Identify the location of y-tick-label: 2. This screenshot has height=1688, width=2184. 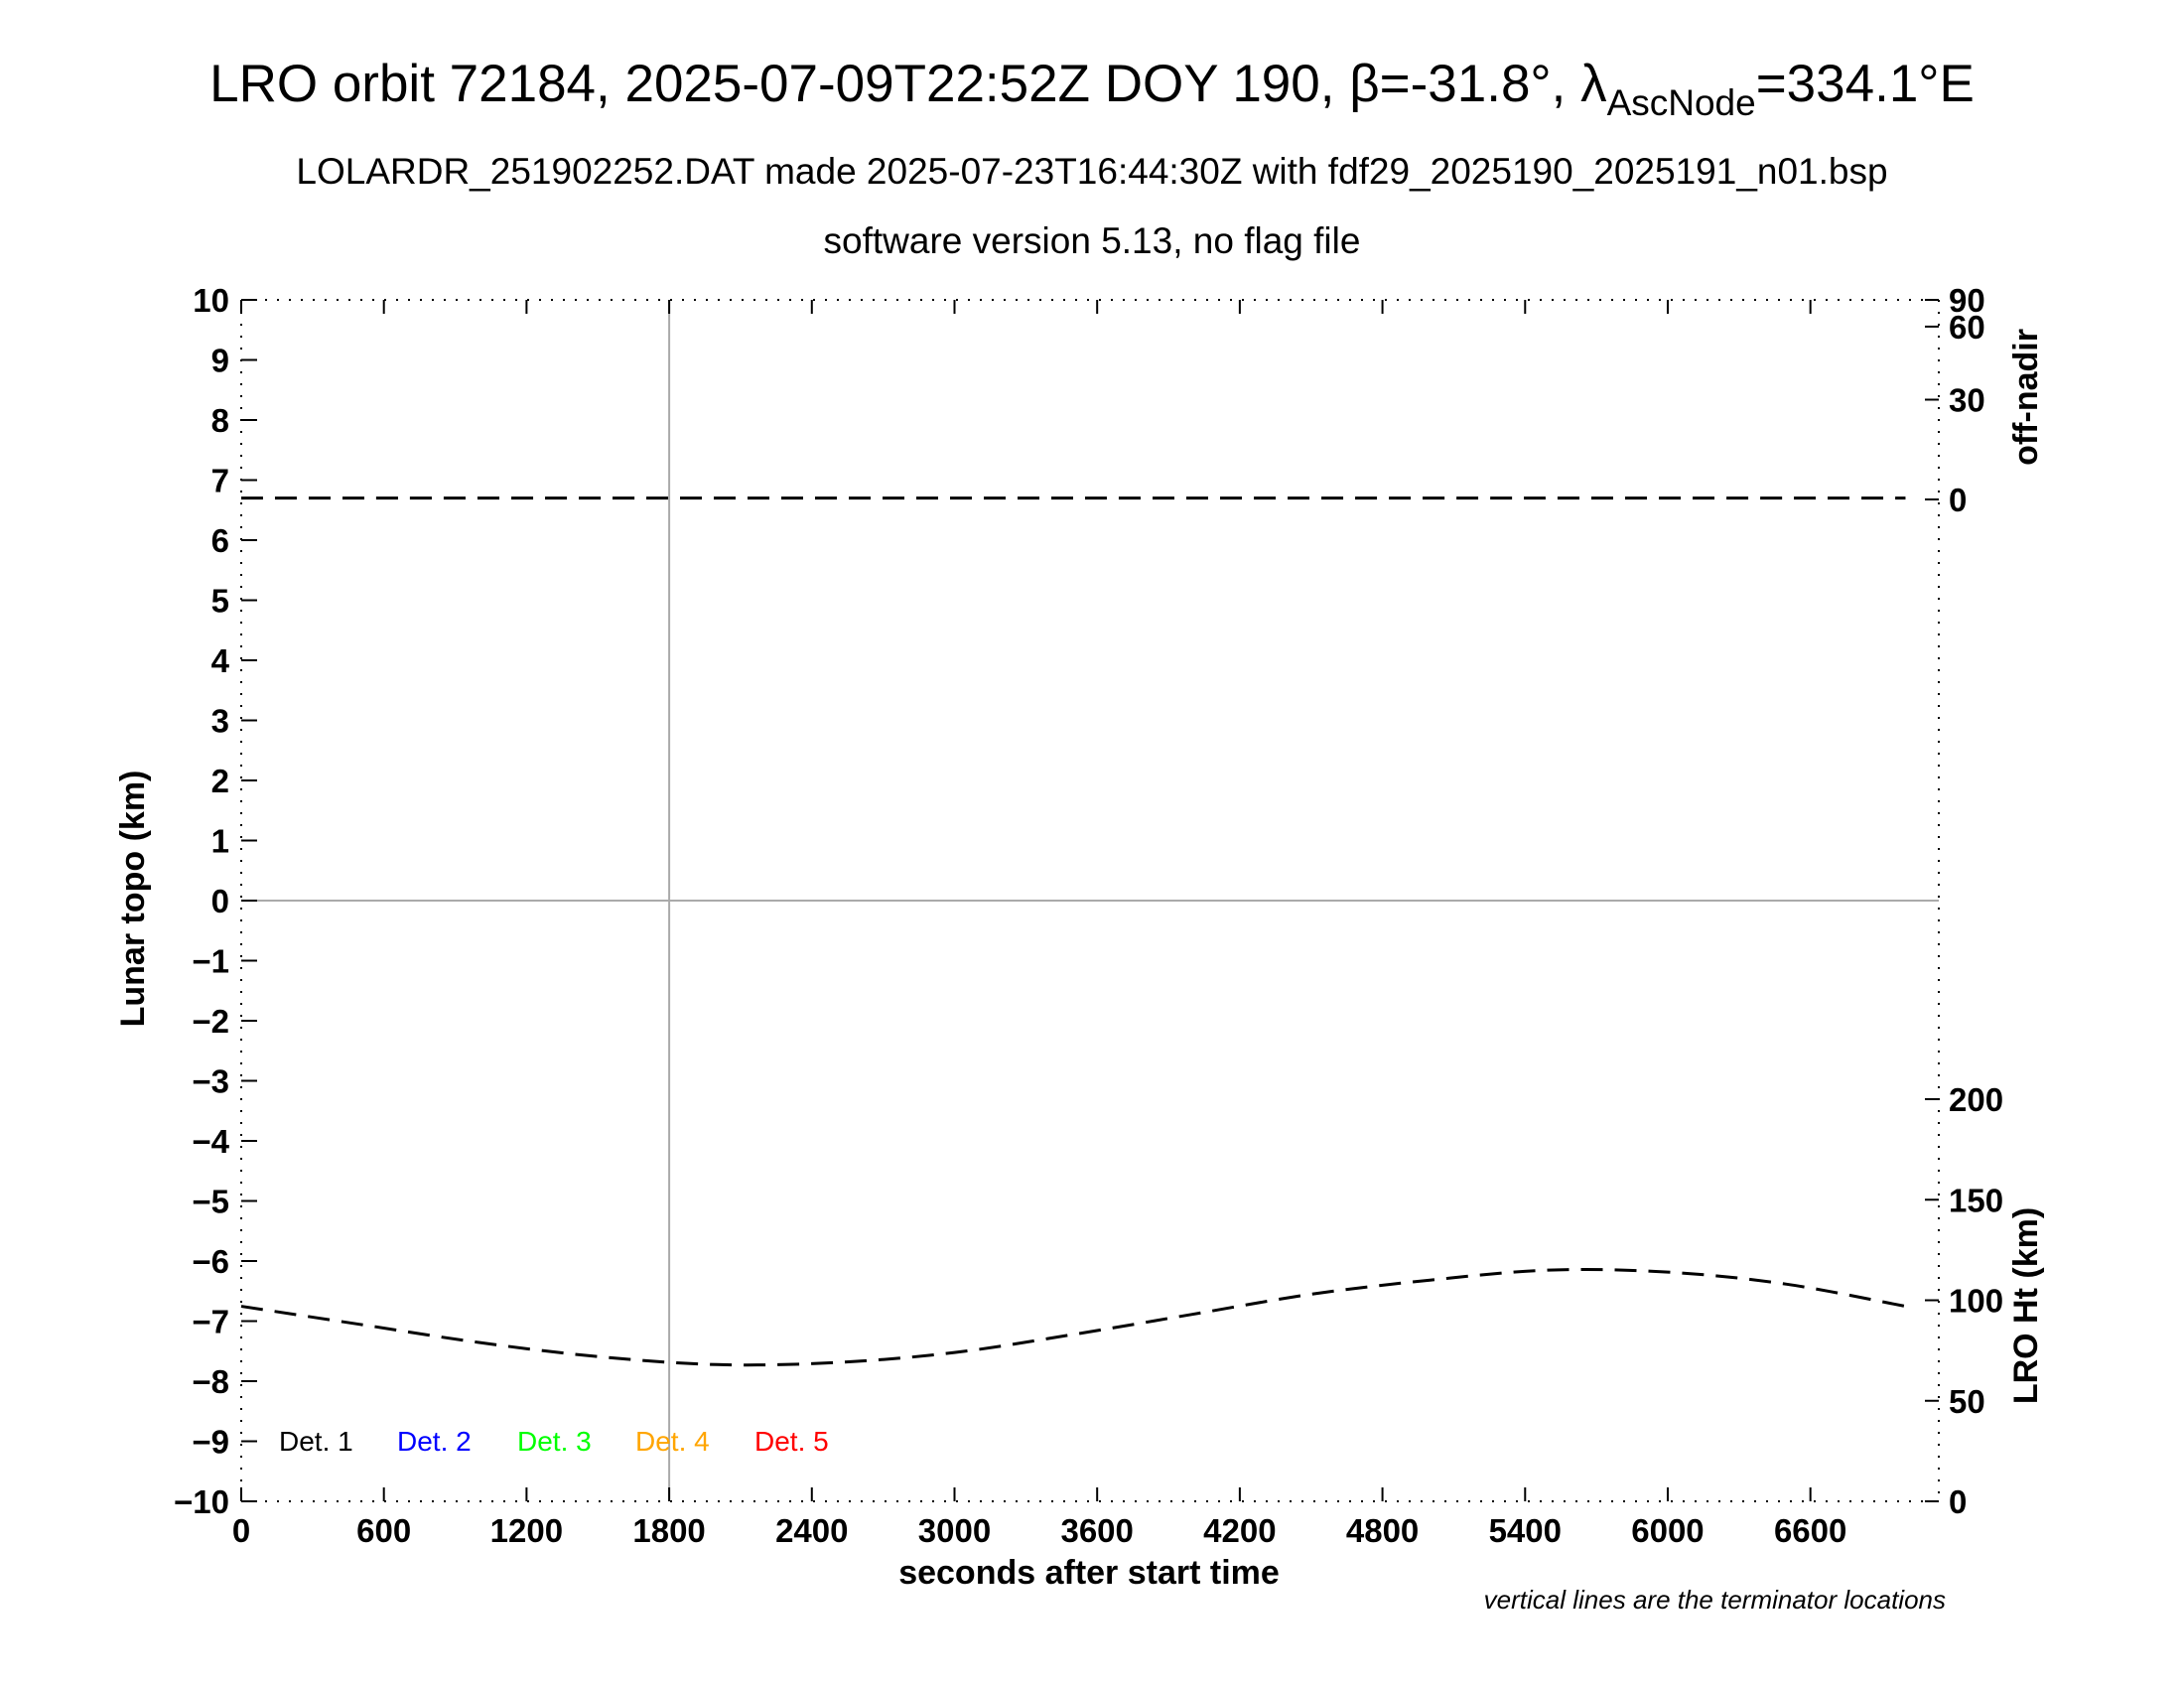
(220, 781).